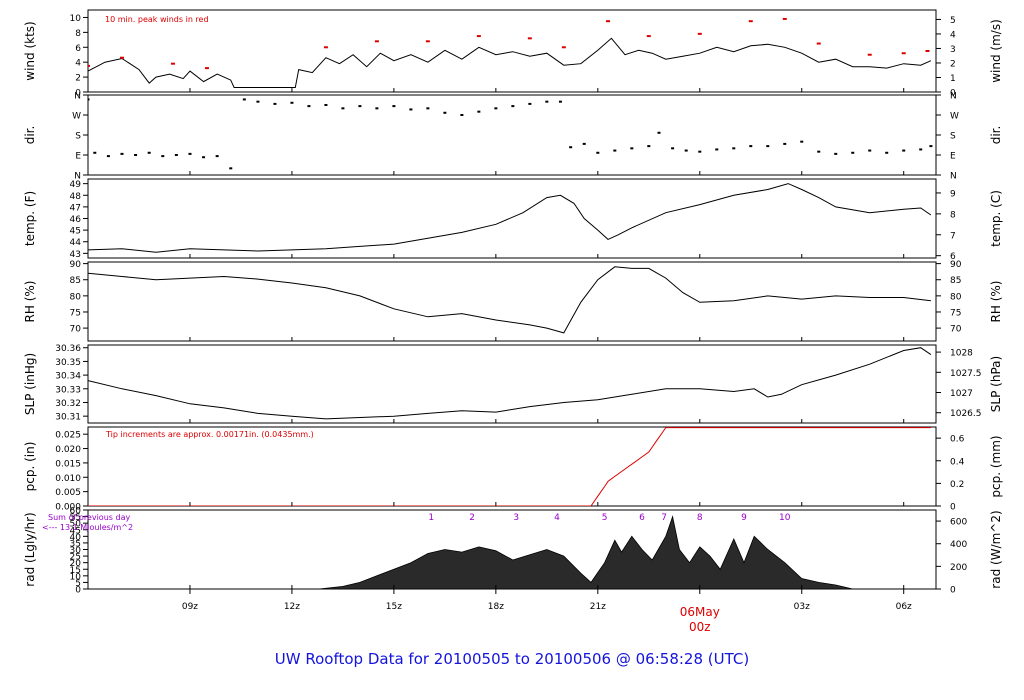  I want to click on right-ytick-label: 1028, so click(961, 354).